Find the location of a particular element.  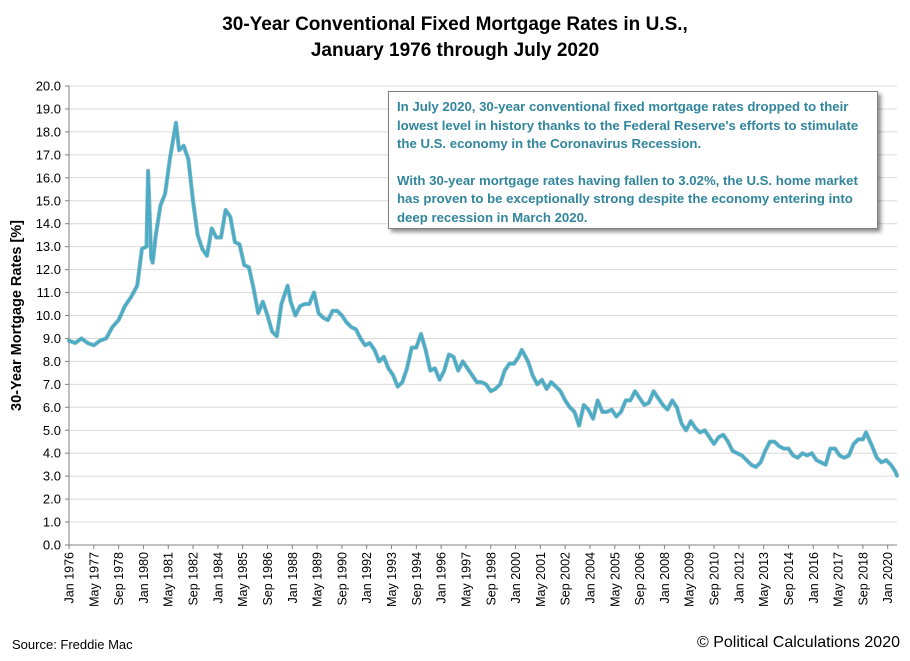

chart-title-line2: January 1976 through July 2020 is located at coordinates (455, 50).